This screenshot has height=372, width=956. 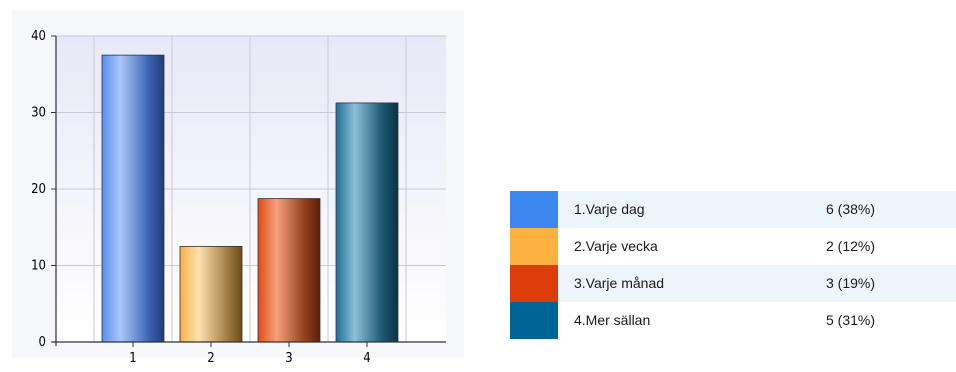 I want to click on legend-label: 4.Mer sällan, so click(x=612, y=320).